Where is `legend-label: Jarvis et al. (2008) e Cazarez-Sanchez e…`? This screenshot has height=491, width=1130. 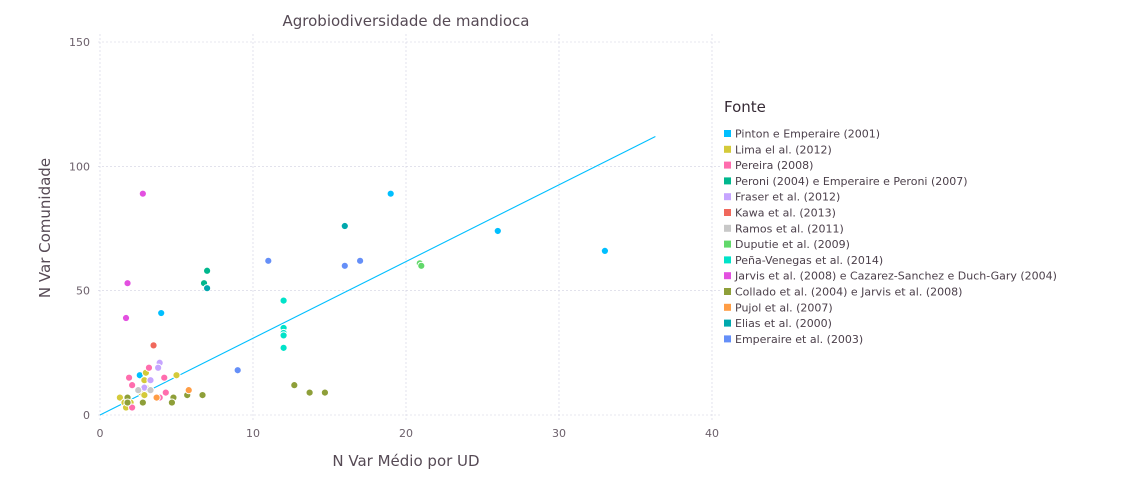
legend-label: Jarvis et al. (2008) e Cazarez-Sanchez e… is located at coordinates (895, 276).